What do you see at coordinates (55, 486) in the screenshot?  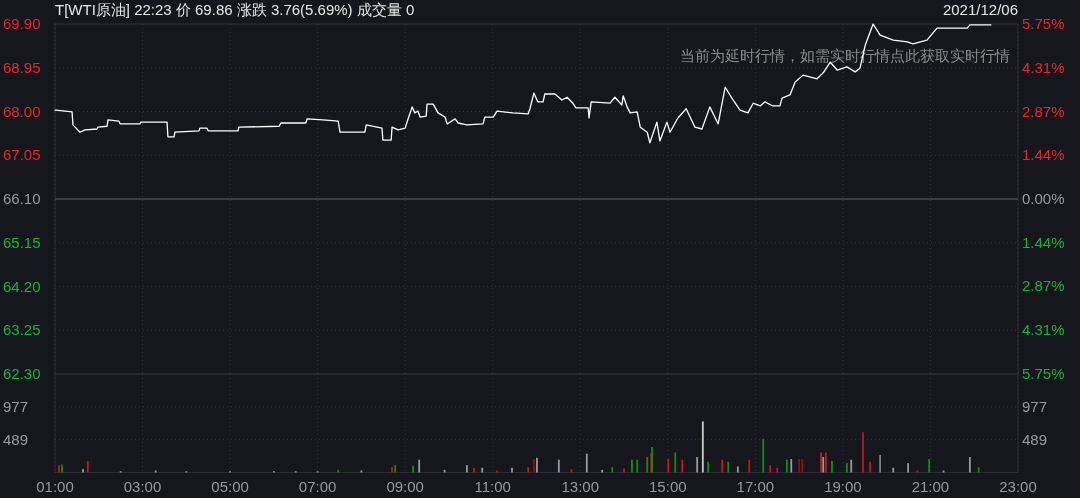 I see `x-tick-label: 01:00` at bounding box center [55, 486].